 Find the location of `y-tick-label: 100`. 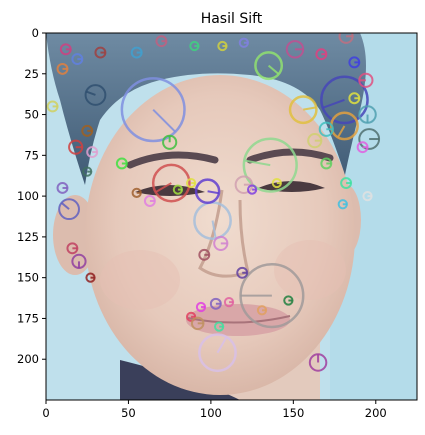

y-tick-label: 100 is located at coordinates (28, 196).